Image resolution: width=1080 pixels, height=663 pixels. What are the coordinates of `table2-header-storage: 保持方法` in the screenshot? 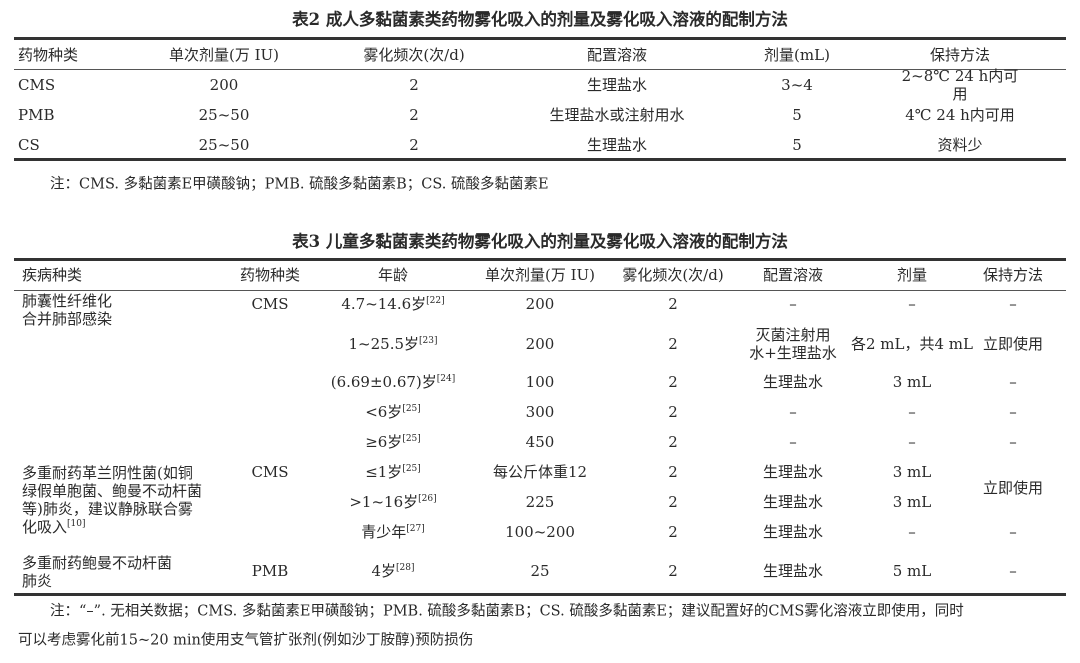 It's located at (960, 55).